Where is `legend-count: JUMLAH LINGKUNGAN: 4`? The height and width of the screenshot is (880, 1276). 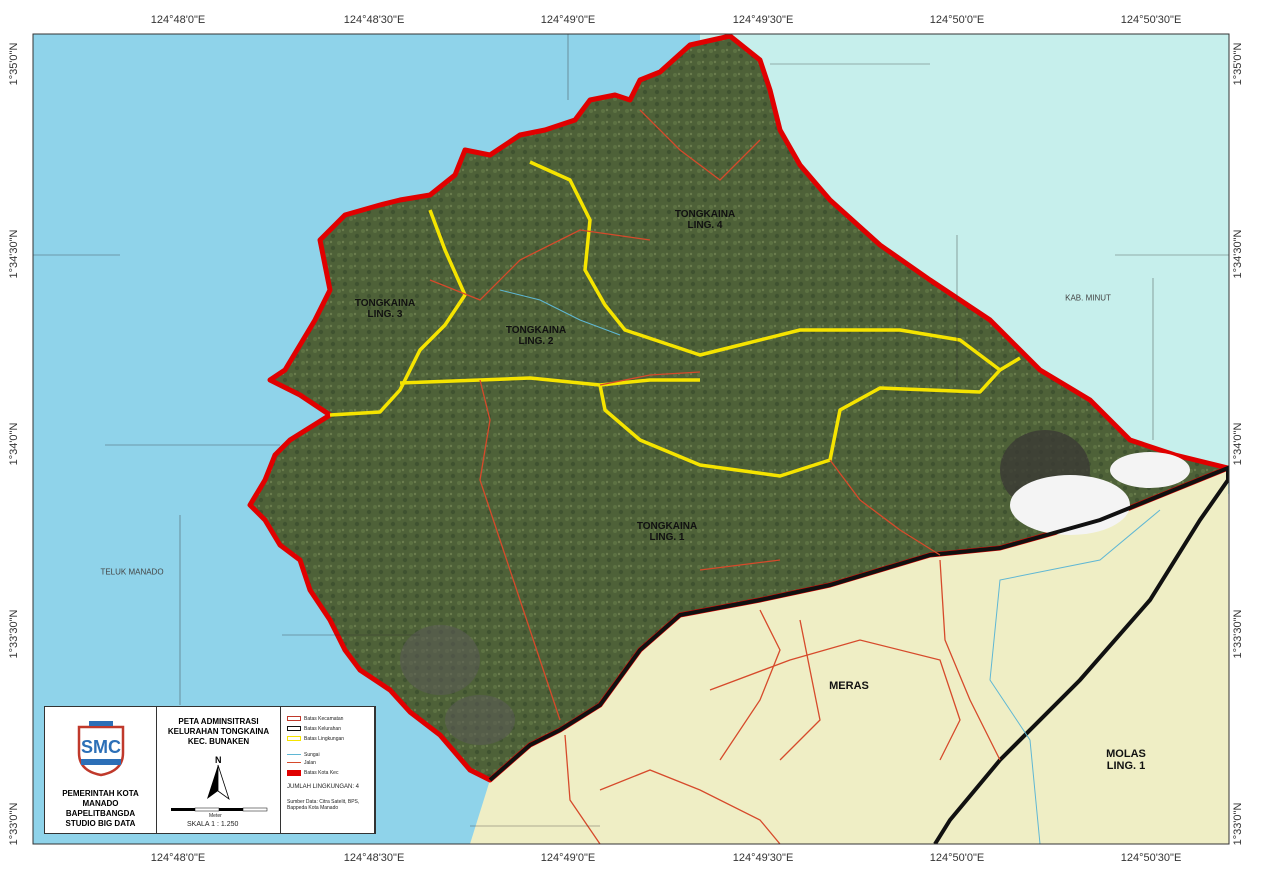 legend-count: JUMLAH LINGKUNGAN: 4 is located at coordinates (323, 787).